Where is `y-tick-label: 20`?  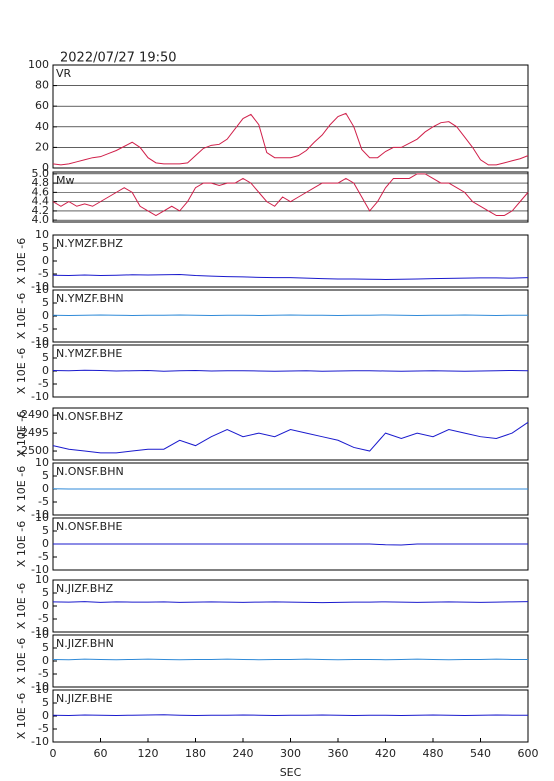 y-tick-label: 20 is located at coordinates (42, 146).